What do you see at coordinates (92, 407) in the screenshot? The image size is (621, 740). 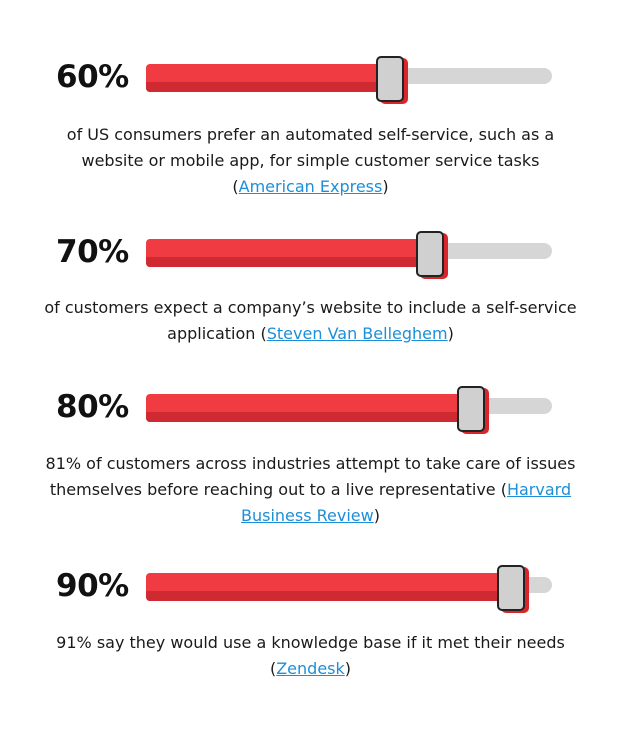 I see `stat-percent: 80%` at bounding box center [92, 407].